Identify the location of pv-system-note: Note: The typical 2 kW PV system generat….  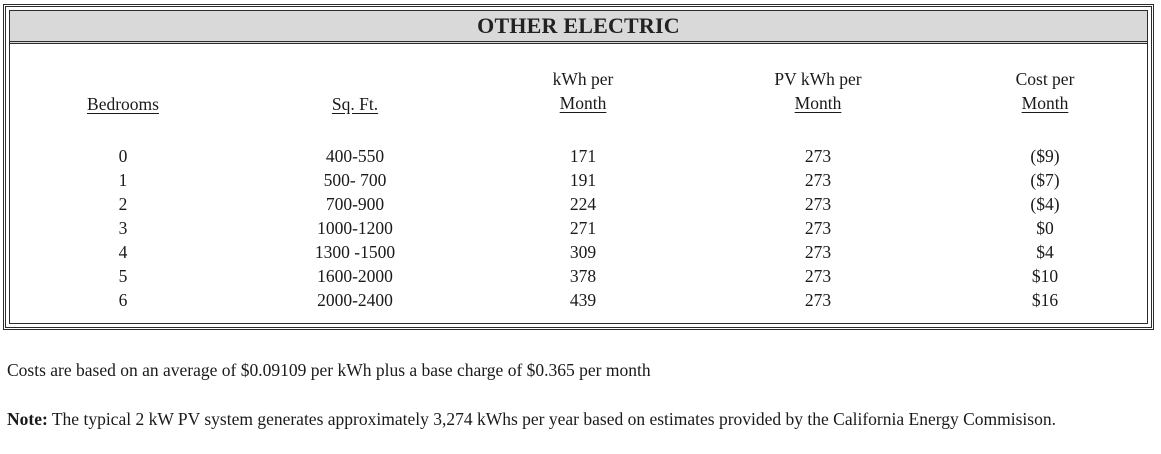
(577, 419).